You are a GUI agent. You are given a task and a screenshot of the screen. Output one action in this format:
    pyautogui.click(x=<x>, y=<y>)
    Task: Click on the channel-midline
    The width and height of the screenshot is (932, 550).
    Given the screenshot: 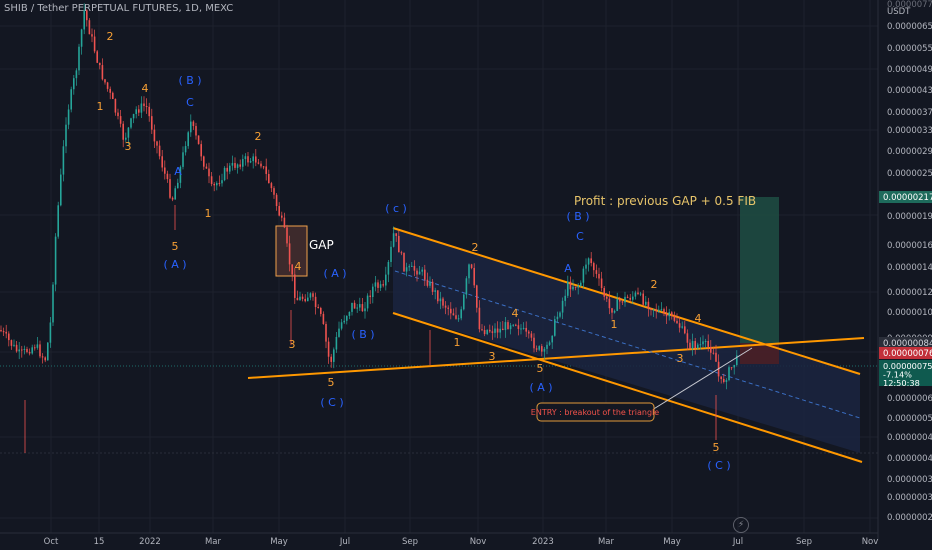 What is the action you would take?
    pyautogui.click(x=627, y=344)
    